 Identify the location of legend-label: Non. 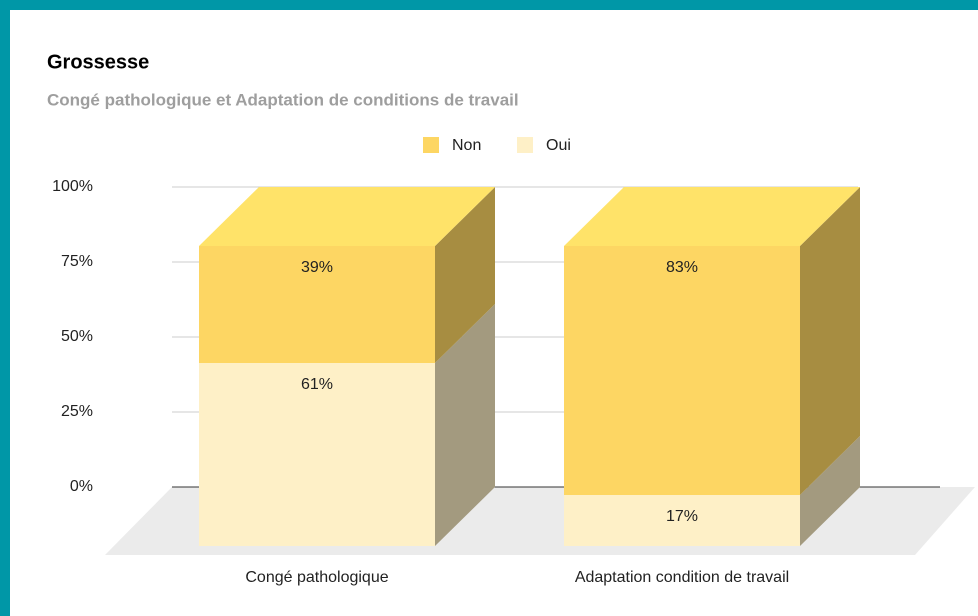
(466, 145).